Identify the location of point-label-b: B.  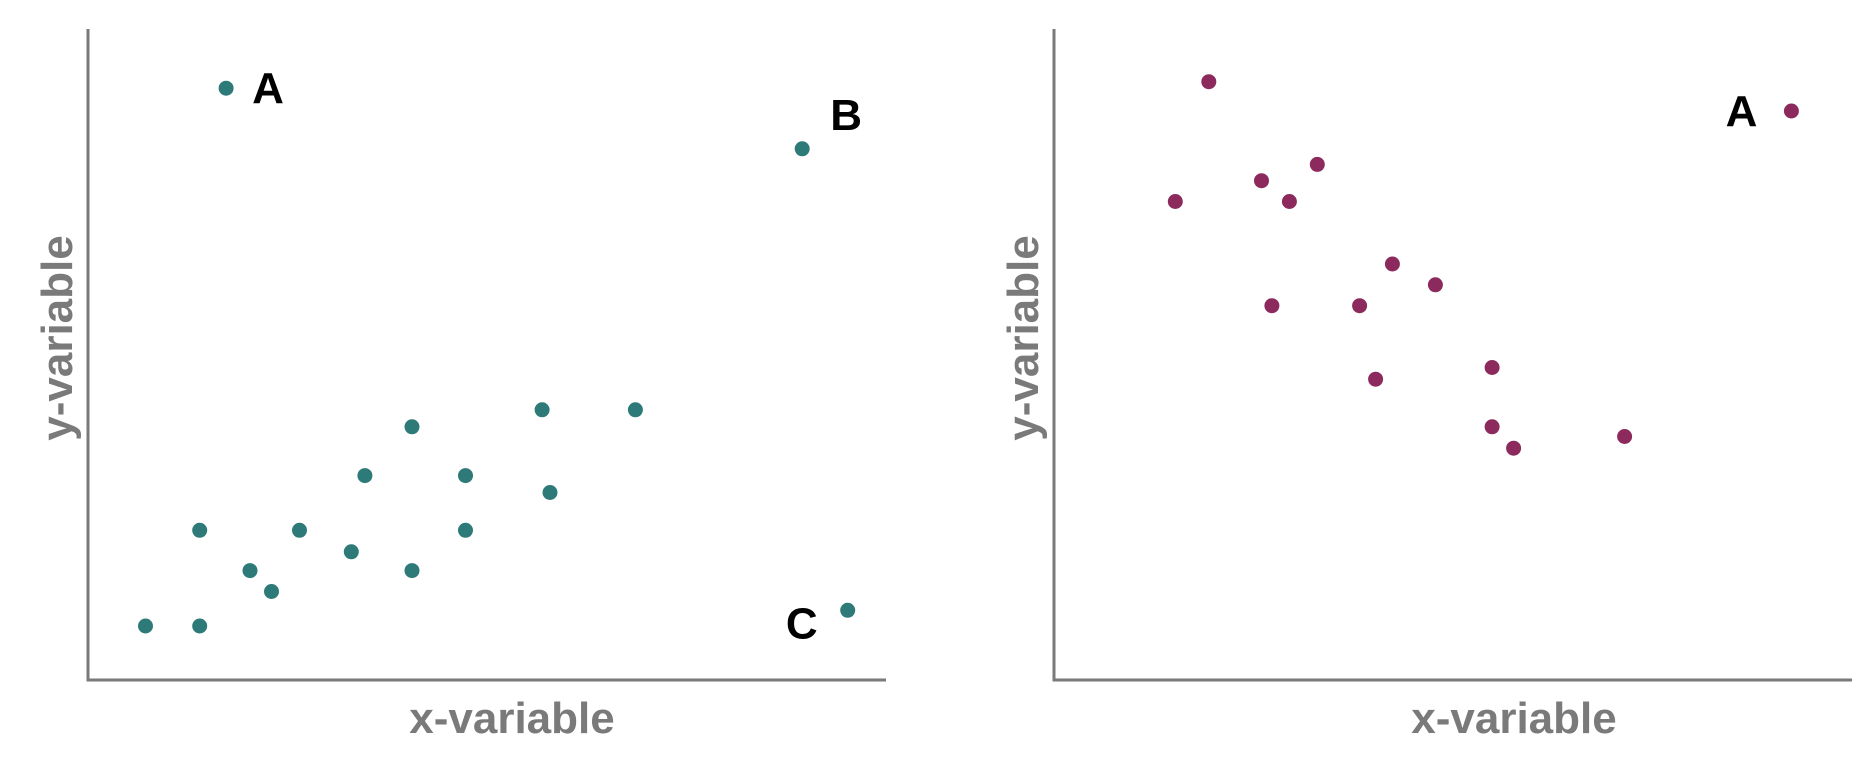
(846, 115).